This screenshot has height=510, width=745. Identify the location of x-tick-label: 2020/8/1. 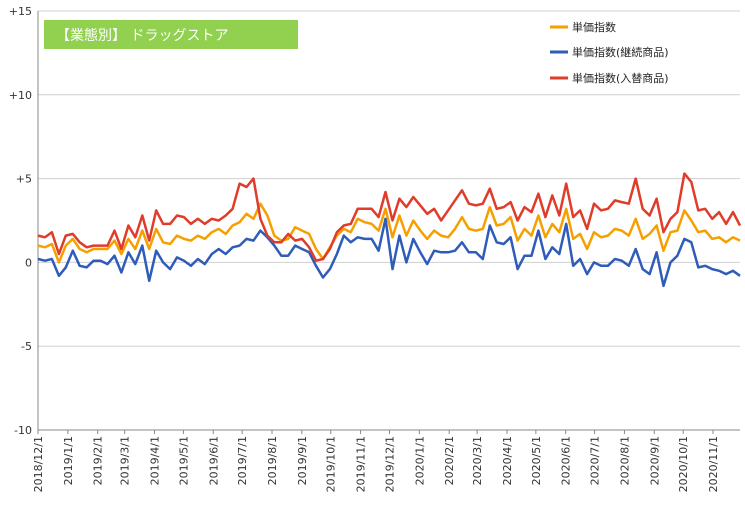
(624, 460).